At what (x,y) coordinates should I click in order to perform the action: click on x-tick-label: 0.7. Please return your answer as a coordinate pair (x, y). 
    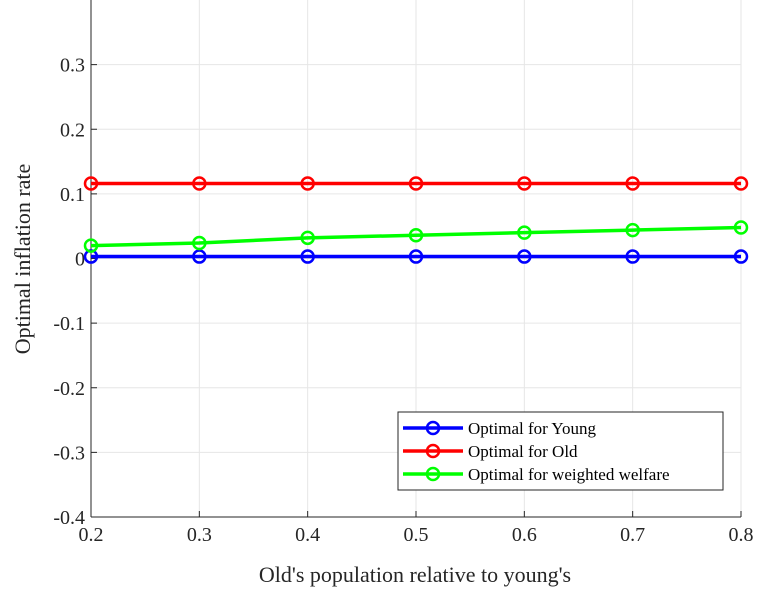
    Looking at the image, I should click on (632, 535).